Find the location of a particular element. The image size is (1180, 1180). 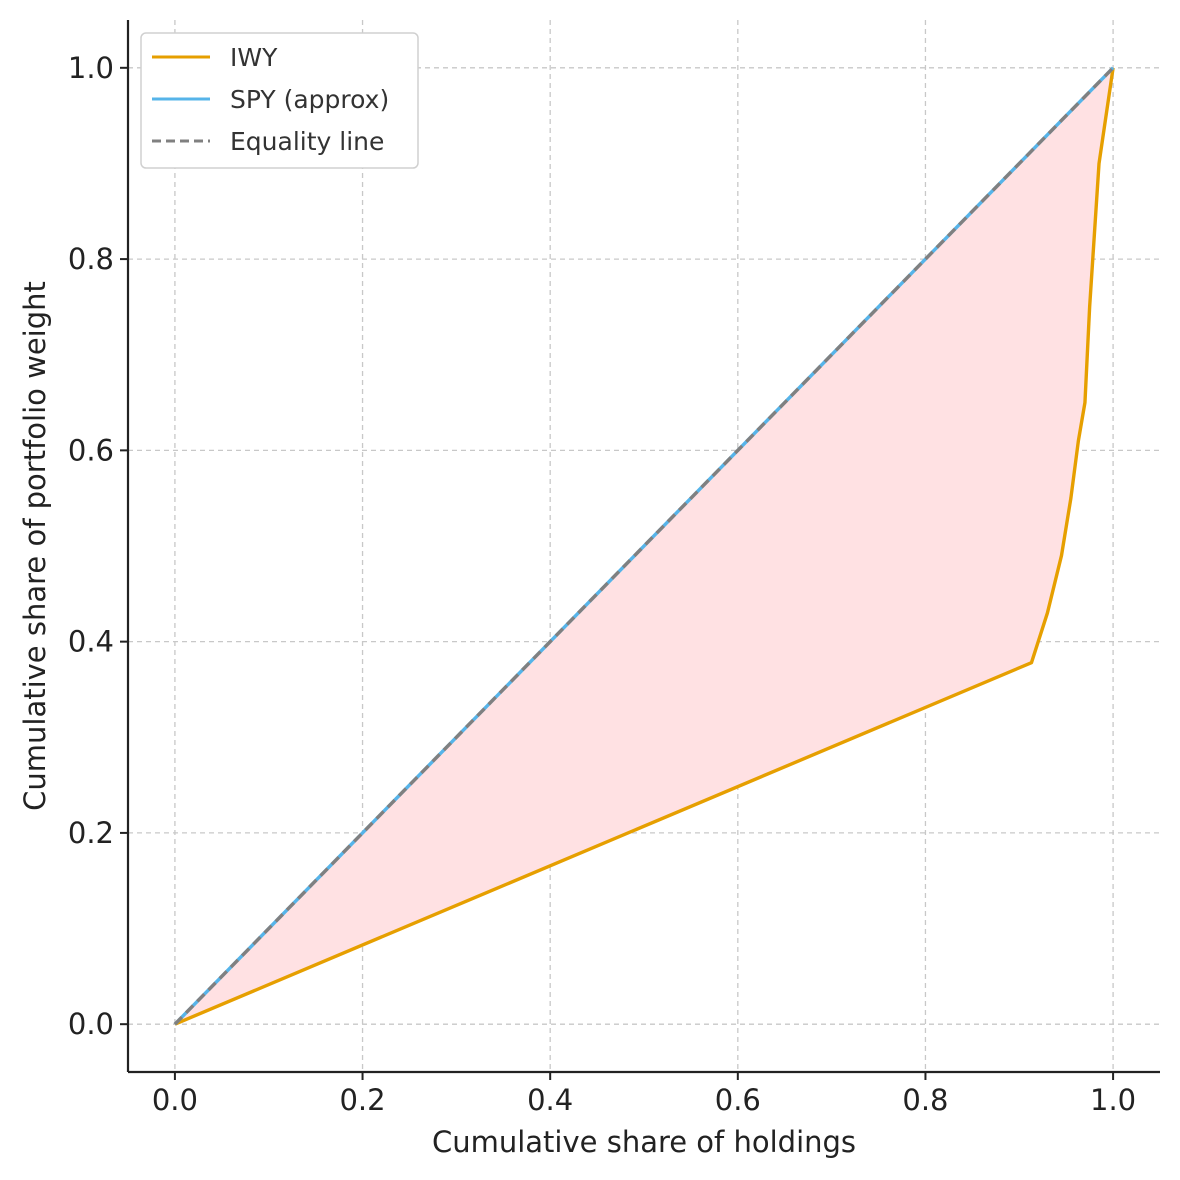

x-tick-label-4: 0.8 is located at coordinates (925, 1100).